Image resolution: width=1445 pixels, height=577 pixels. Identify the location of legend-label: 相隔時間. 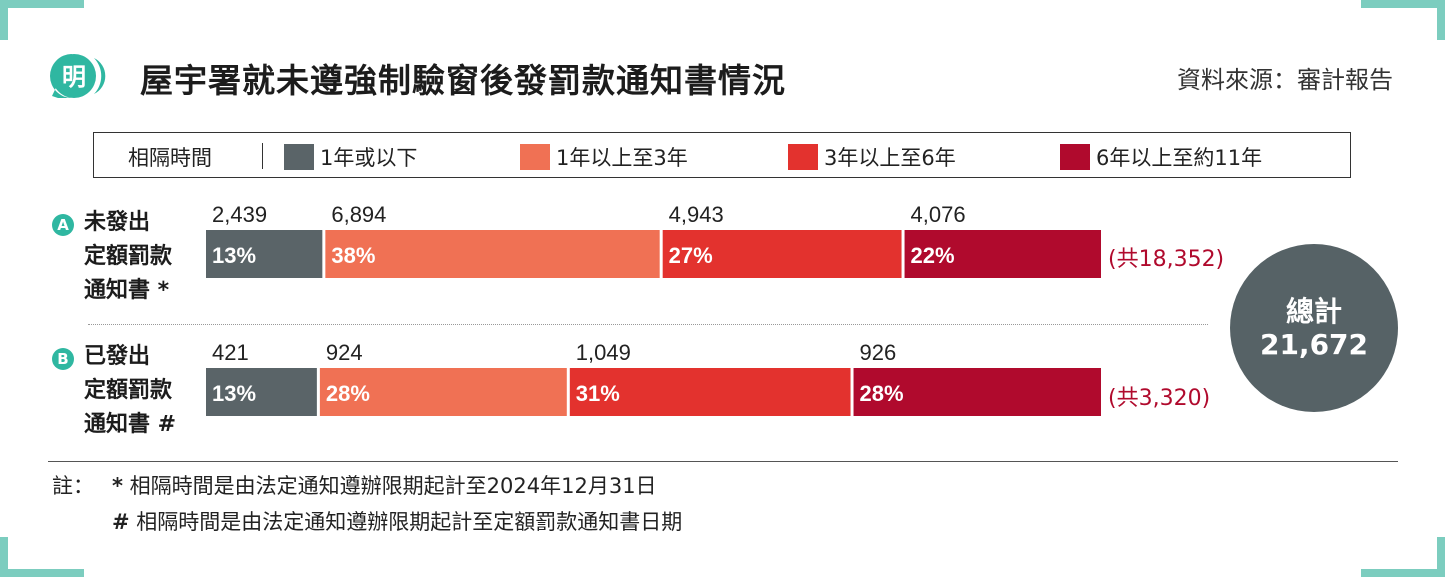
(170, 158).